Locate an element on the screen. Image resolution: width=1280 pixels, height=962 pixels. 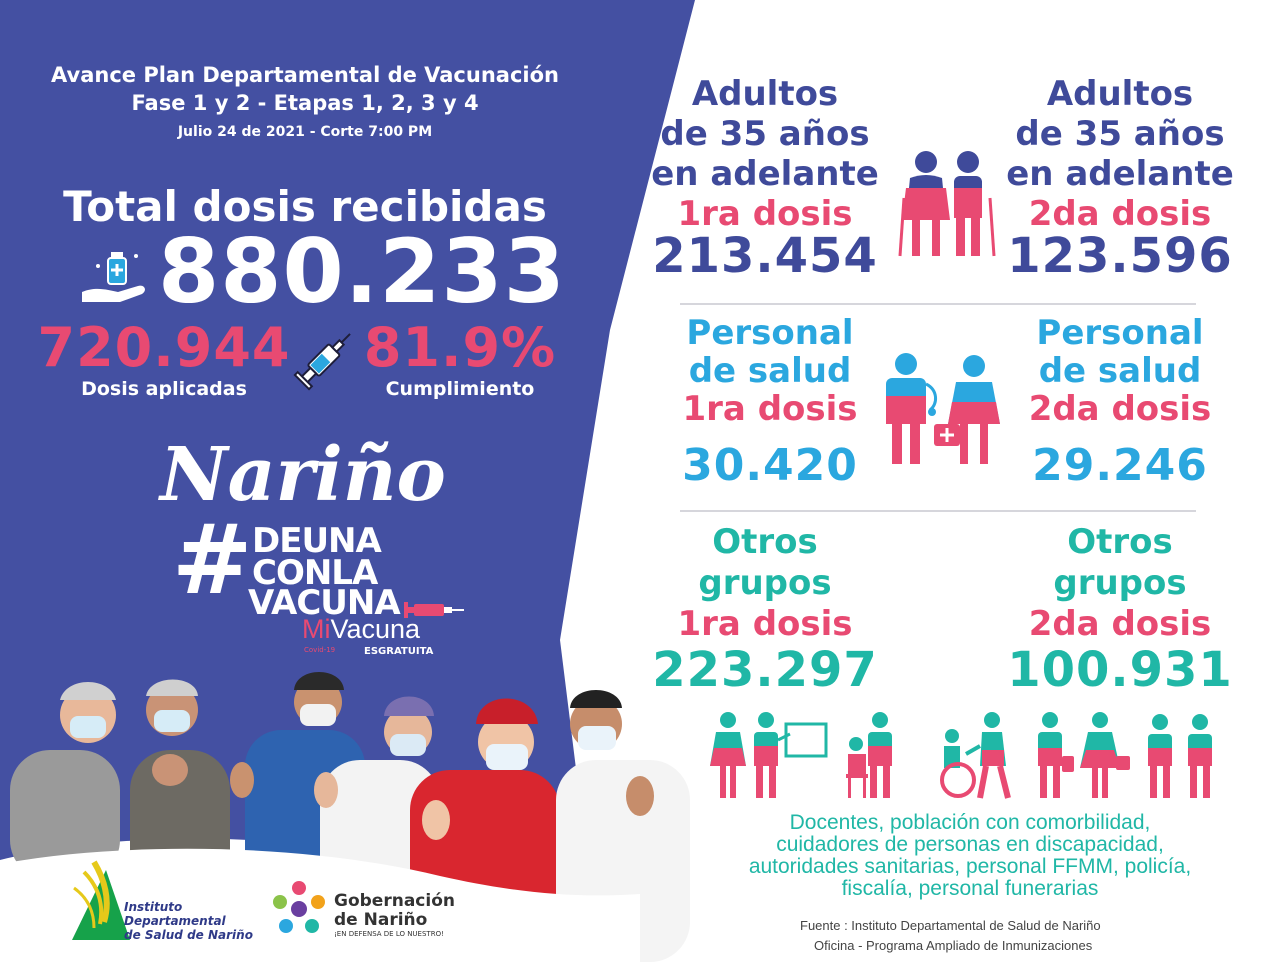
others-second-block: Otros grupos 2da dosis is located at coordinates (1120, 583).